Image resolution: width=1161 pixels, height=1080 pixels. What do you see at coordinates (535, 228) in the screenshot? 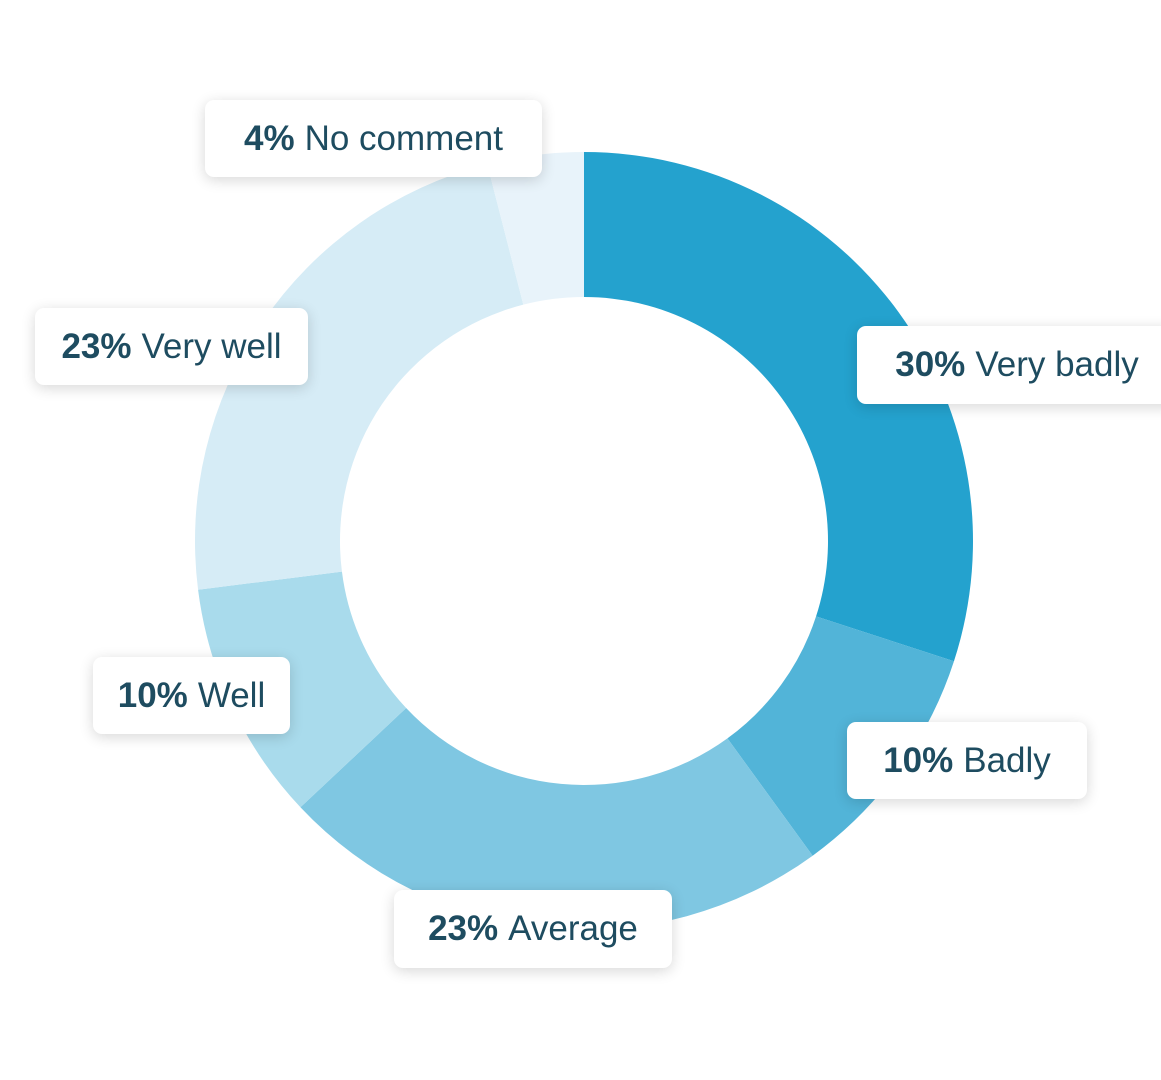
I see `slice-no-comment` at bounding box center [535, 228].